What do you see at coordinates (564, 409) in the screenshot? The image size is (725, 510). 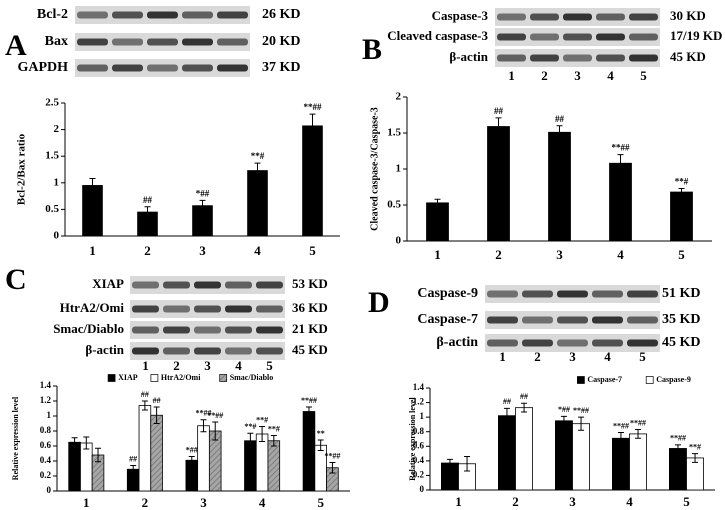 I see `significance-label: *##` at bounding box center [564, 409].